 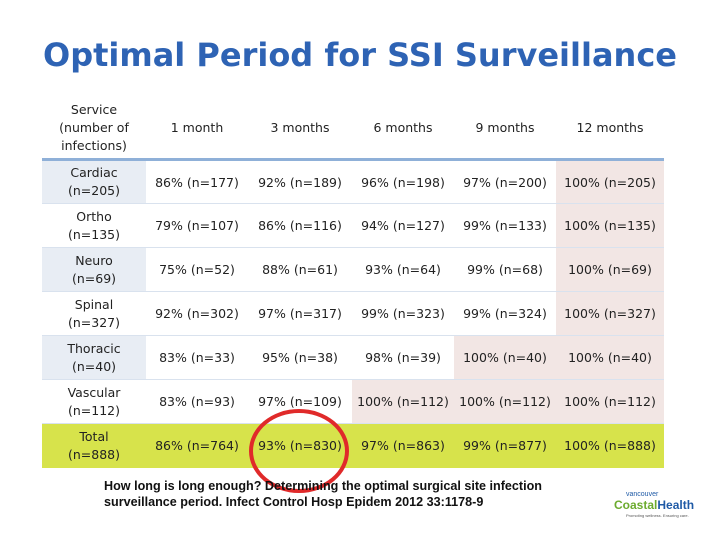 I want to click on value-cell: 99% (n=323), so click(x=403, y=313).